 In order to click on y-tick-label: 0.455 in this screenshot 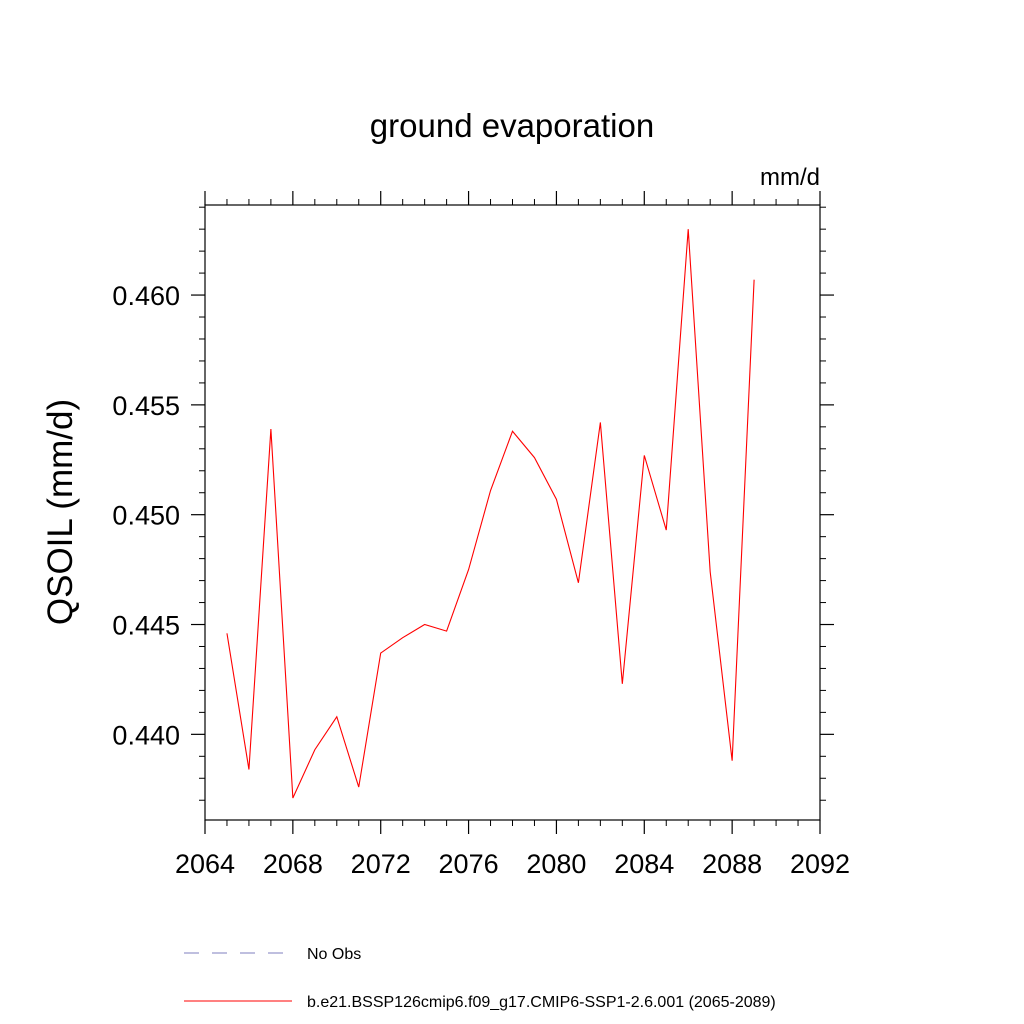, I will do `click(146, 406)`.